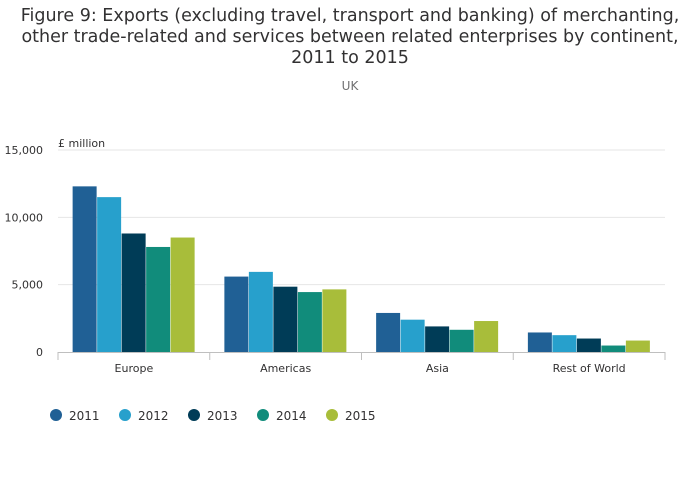  I want to click on x-tick-label: Europe, so click(134, 368).